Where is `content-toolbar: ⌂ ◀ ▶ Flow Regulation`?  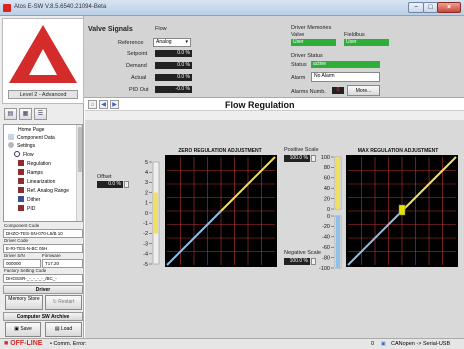 content-toolbar: ⌂ ◀ ▶ Flow Regulation is located at coordinates (274, 105).